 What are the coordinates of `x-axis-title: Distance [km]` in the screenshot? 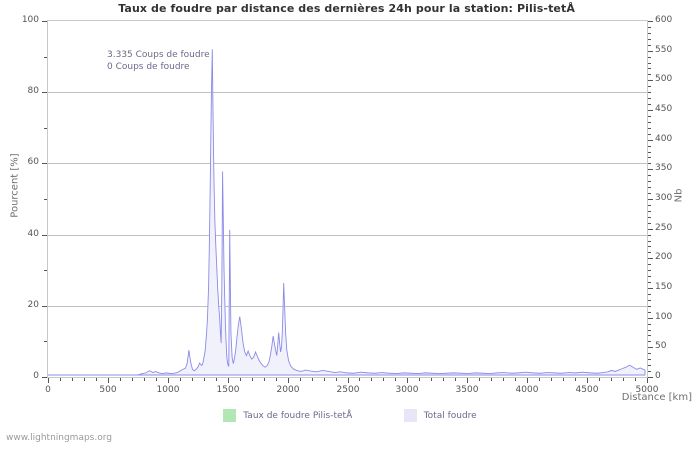 It's located at (656, 397).